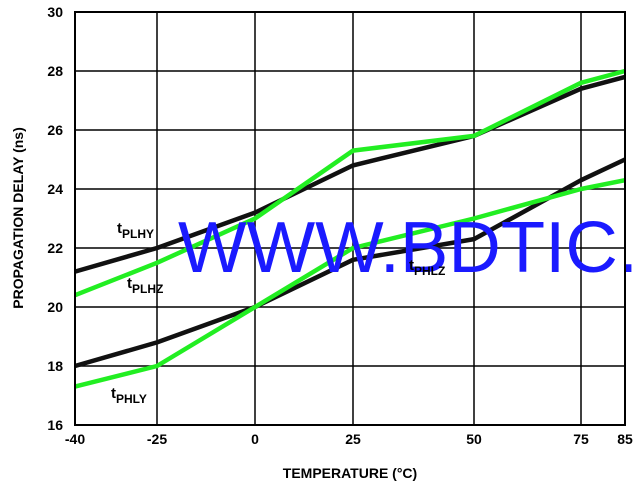  What do you see at coordinates (55, 425) in the screenshot?
I see `y-tick-label: 16` at bounding box center [55, 425].